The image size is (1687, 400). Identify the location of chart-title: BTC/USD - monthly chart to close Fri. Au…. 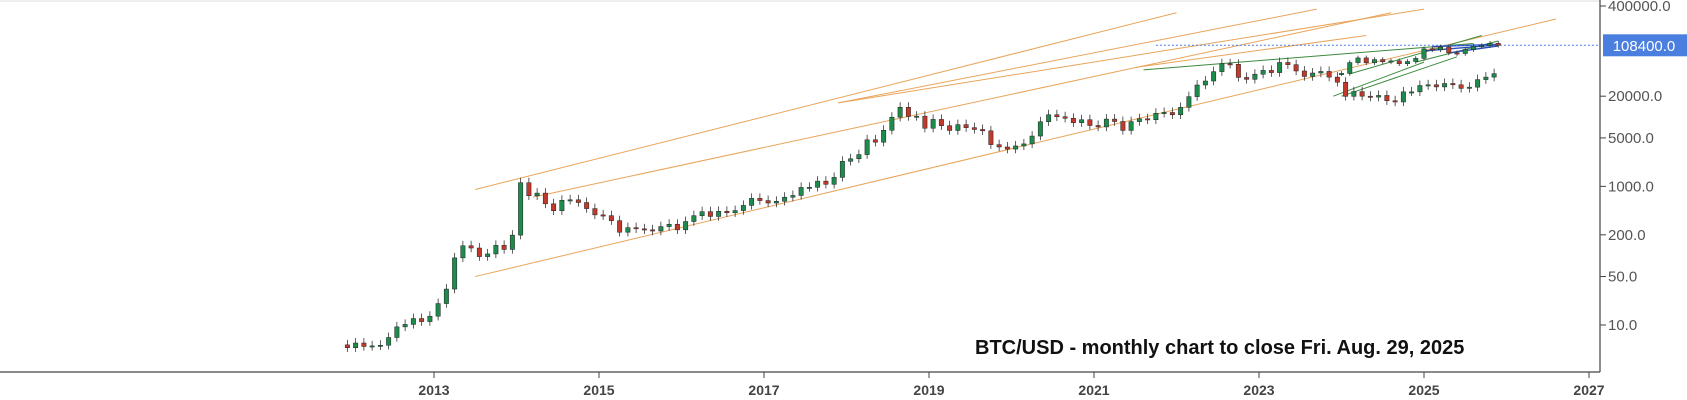
(1219, 348).